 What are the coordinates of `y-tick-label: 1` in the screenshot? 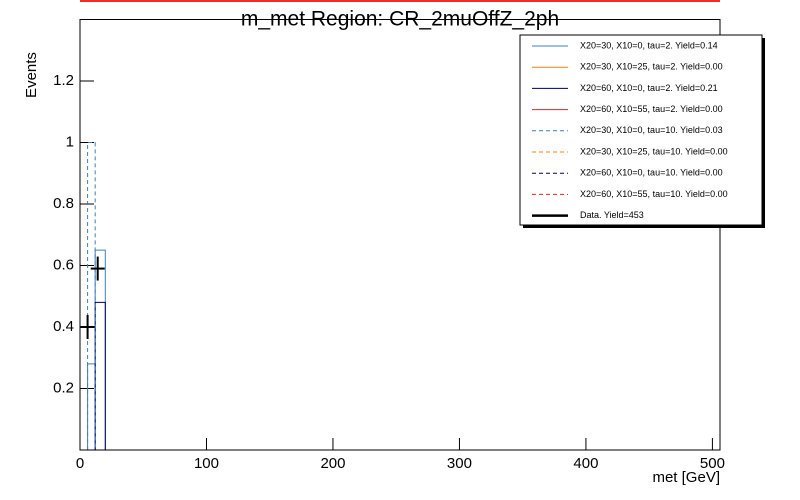 It's located at (70, 141).